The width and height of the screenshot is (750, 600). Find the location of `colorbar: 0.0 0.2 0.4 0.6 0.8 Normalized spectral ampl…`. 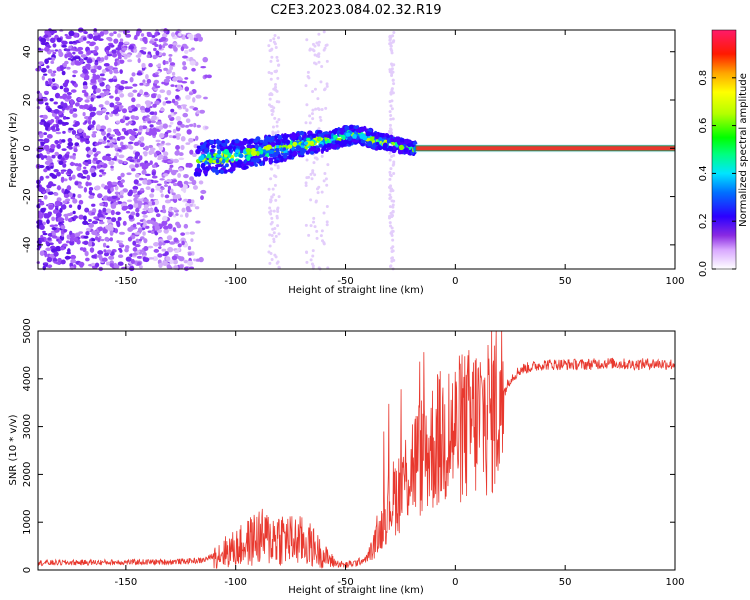

colorbar: 0.0 0.2 0.4 0.6 0.8 Normalized spectral ampl… is located at coordinates (723, 153).